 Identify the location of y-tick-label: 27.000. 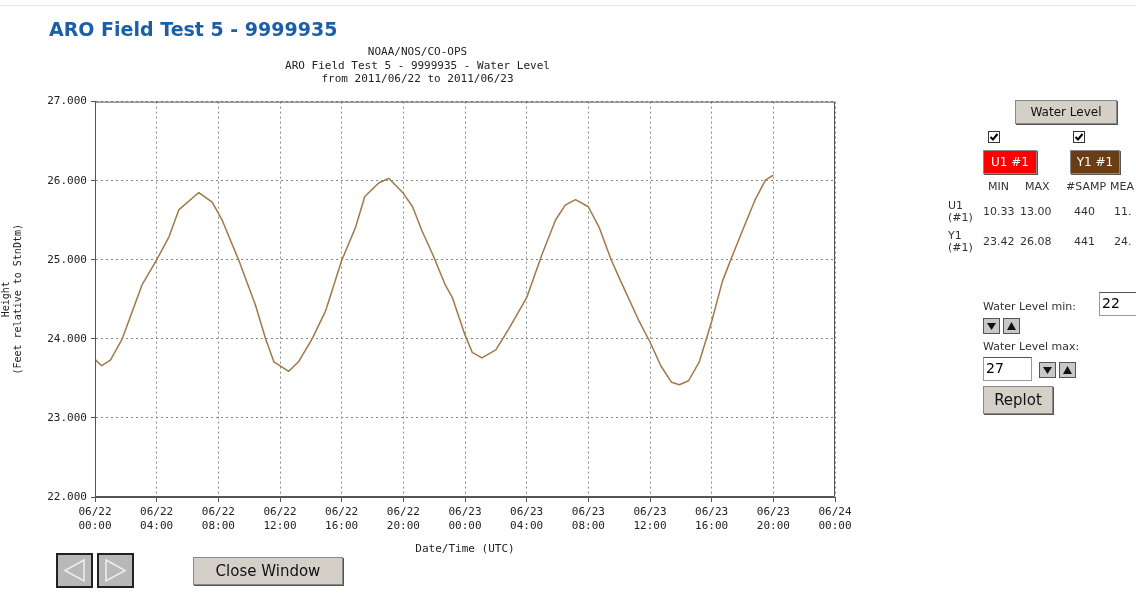
(67, 101).